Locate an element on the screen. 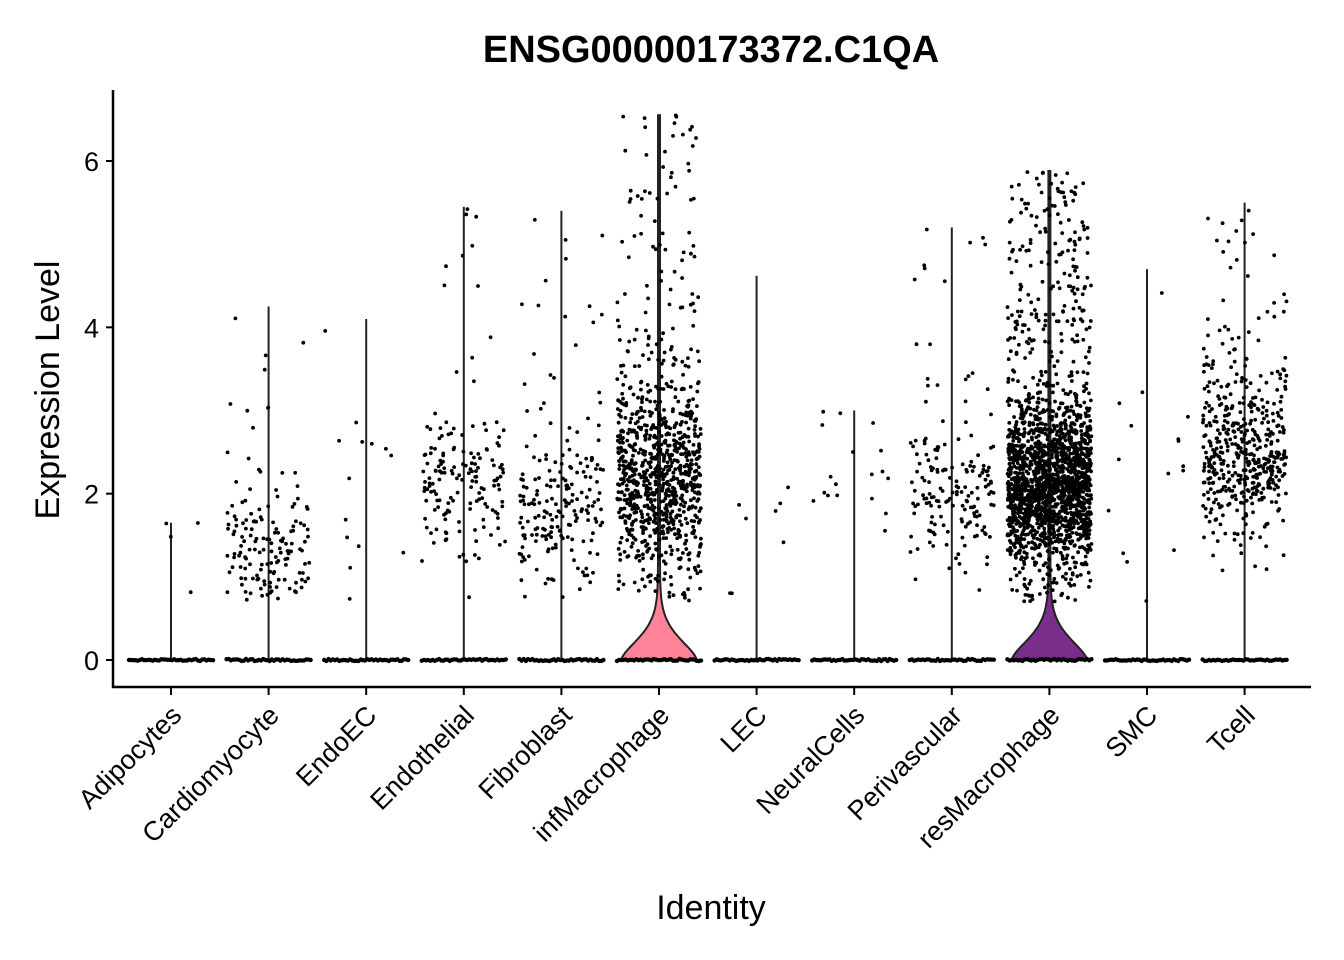  y-tick-label: 2 is located at coordinates (91, 495).